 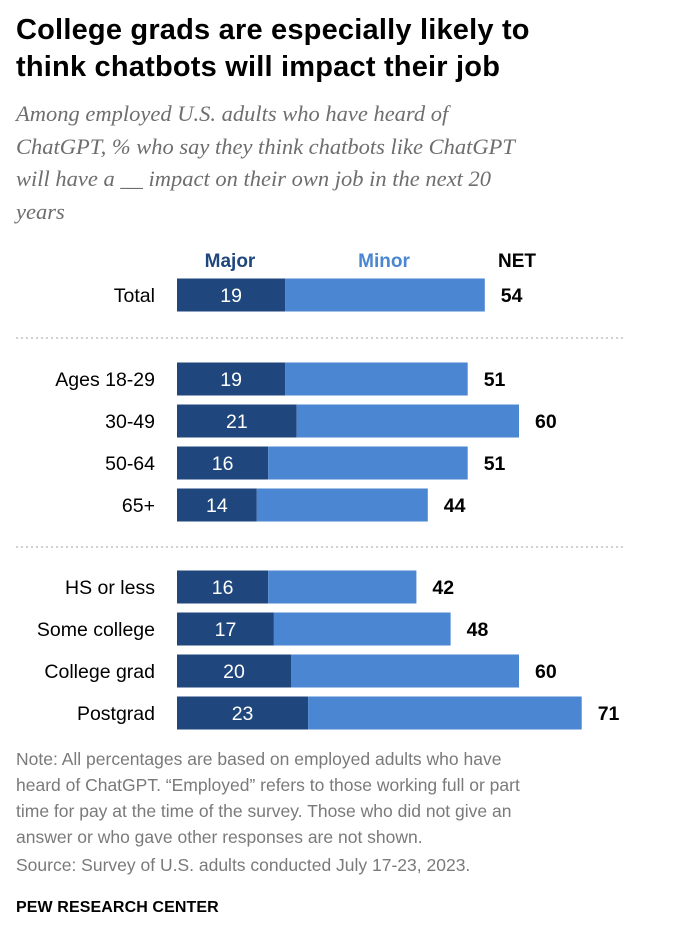 What do you see at coordinates (117, 907) in the screenshot?
I see `brand-logo-text: PEW RESEARCH CENTER` at bounding box center [117, 907].